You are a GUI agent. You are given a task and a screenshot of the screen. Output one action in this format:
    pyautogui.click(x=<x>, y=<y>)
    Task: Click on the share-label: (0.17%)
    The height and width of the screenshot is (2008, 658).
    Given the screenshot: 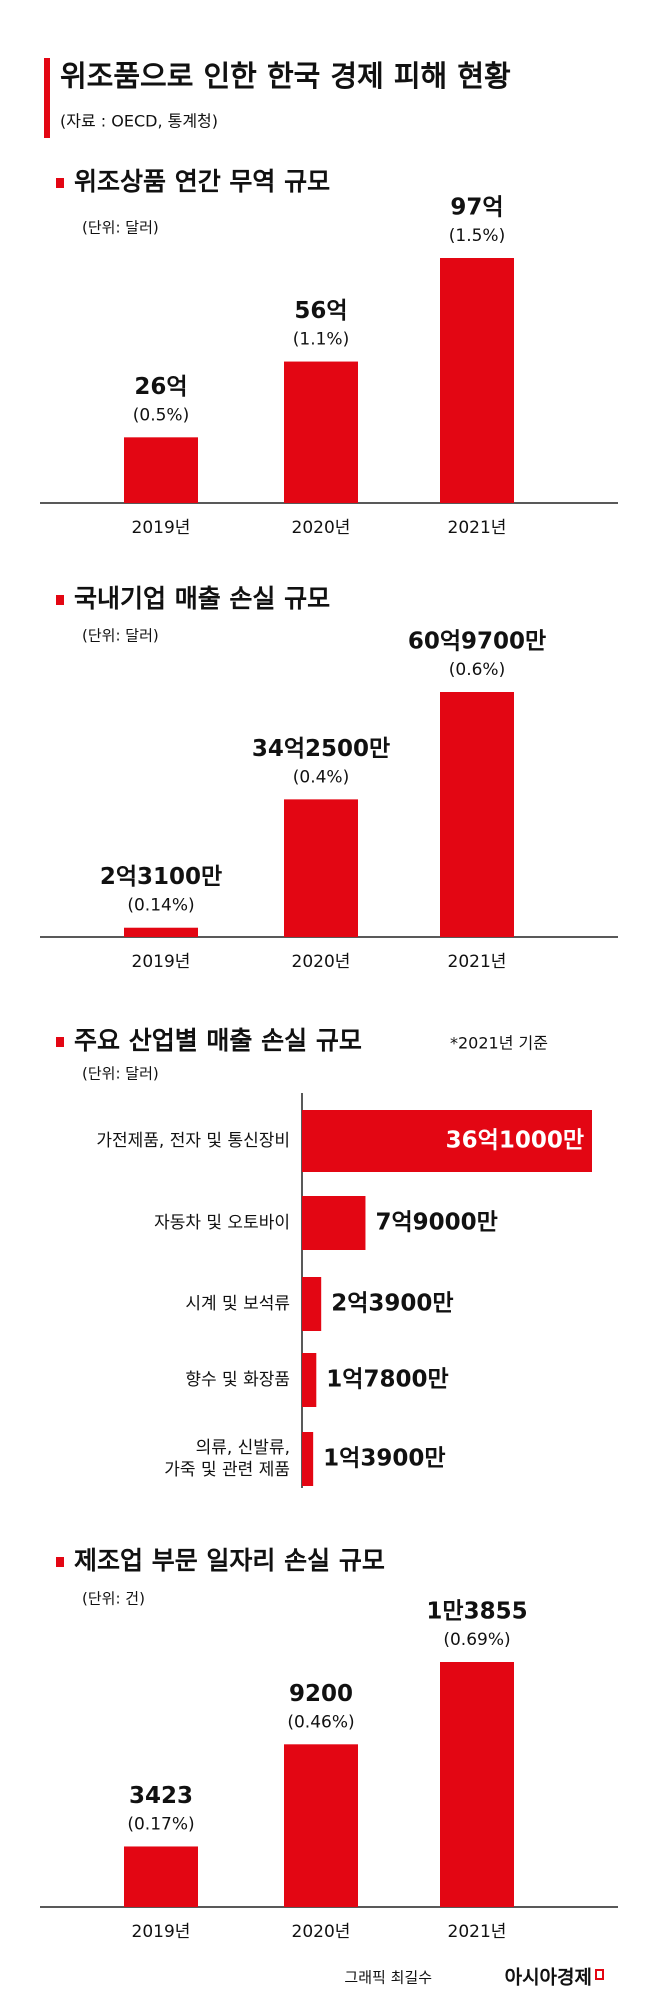 What is the action you would take?
    pyautogui.click(x=160, y=1824)
    